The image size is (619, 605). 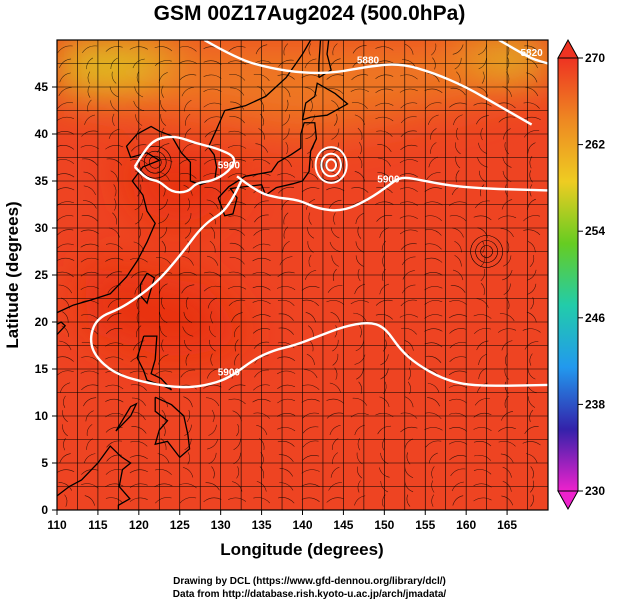 What do you see at coordinates (282, 521) in the screenshot?
I see `x-axis-ticks: 110 115 120 125 130 135 140 145 150 155 160 165` at bounding box center [282, 521].